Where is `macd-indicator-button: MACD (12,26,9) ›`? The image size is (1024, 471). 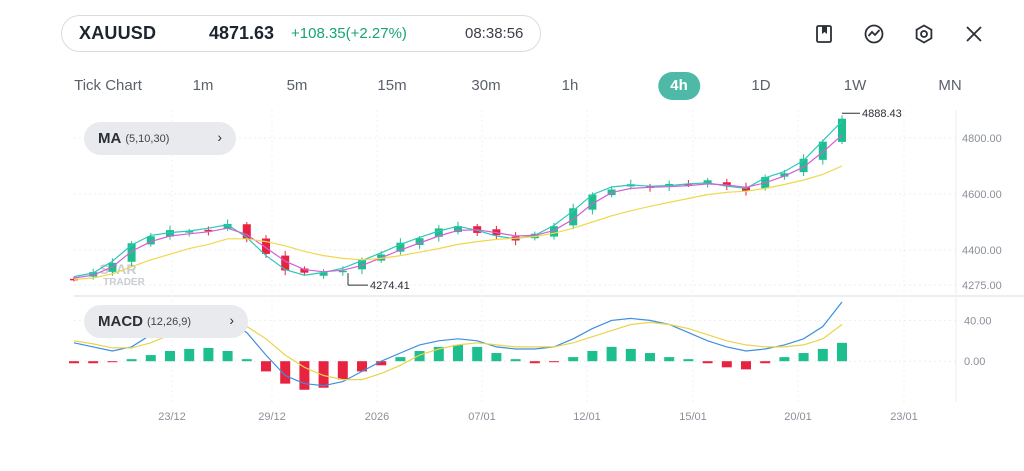 macd-indicator-button: MACD (12,26,9) › is located at coordinates (166, 321).